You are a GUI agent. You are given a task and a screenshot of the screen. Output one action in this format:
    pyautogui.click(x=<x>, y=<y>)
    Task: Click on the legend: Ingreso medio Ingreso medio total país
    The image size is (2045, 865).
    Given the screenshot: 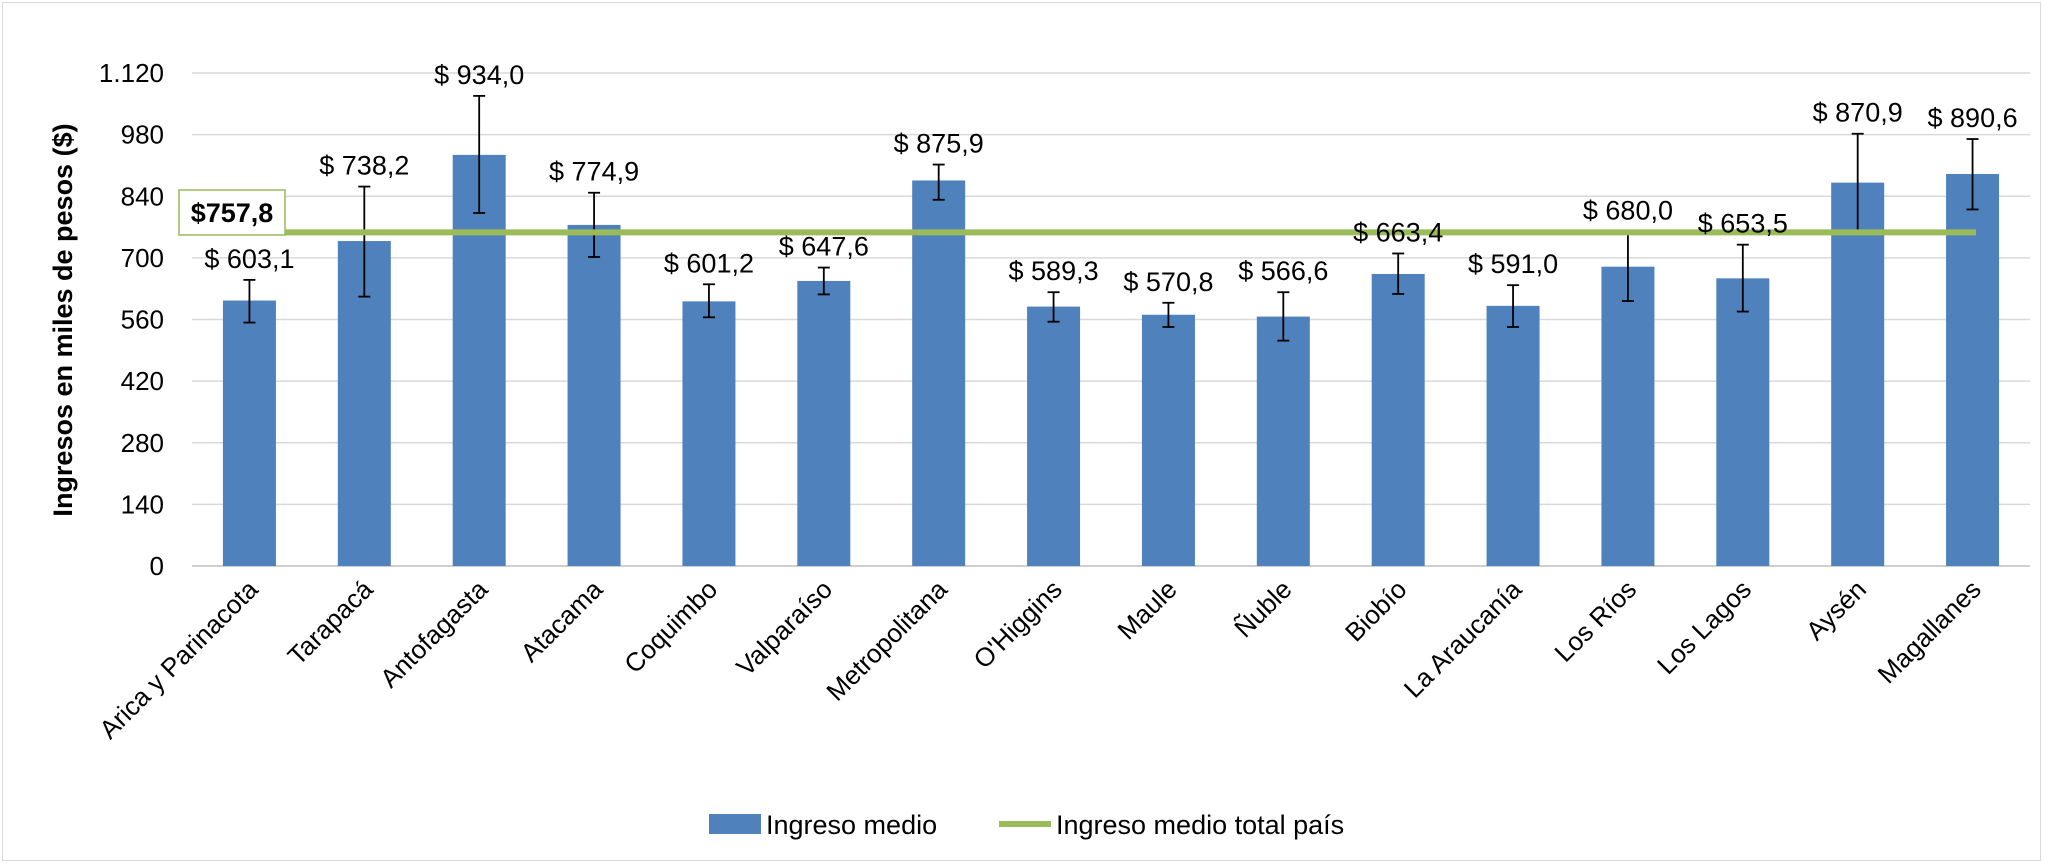 What is the action you would take?
    pyautogui.click(x=1026, y=825)
    